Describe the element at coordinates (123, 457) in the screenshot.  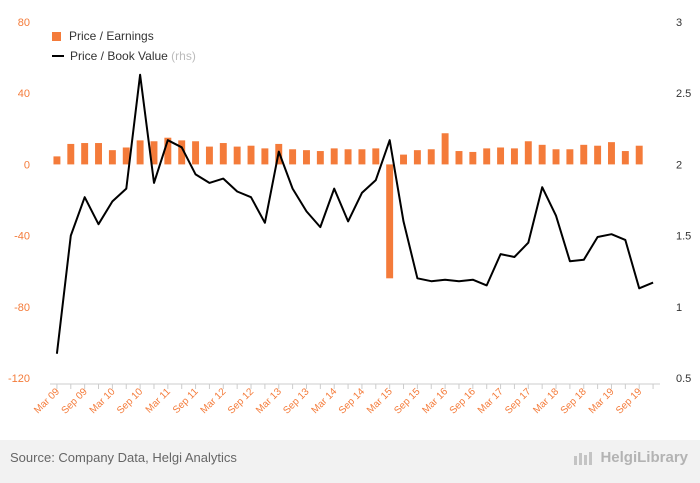
I see `source-note: Source: Company Data, Helgi Analytics` at that location.